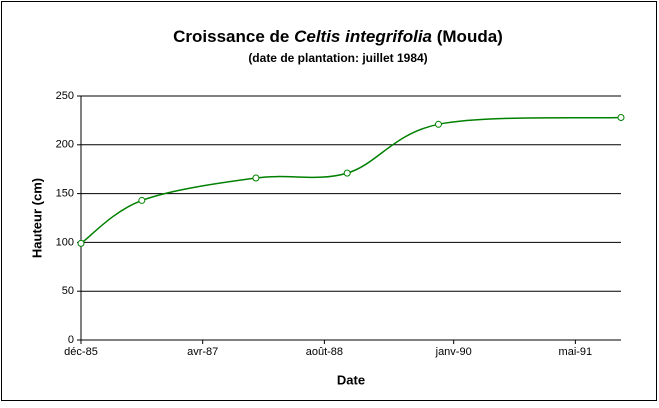 The height and width of the screenshot is (408, 659). I want to click on y-tick-label: 100, so click(65, 242).